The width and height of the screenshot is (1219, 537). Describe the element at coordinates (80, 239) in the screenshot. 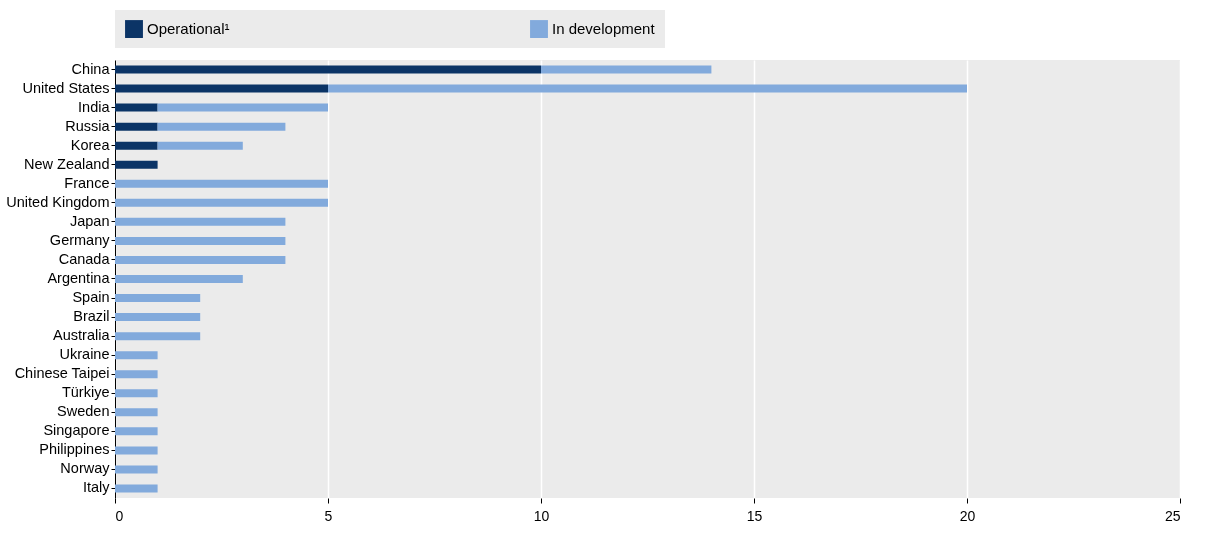

I see `y-tick-label: Germany` at that location.